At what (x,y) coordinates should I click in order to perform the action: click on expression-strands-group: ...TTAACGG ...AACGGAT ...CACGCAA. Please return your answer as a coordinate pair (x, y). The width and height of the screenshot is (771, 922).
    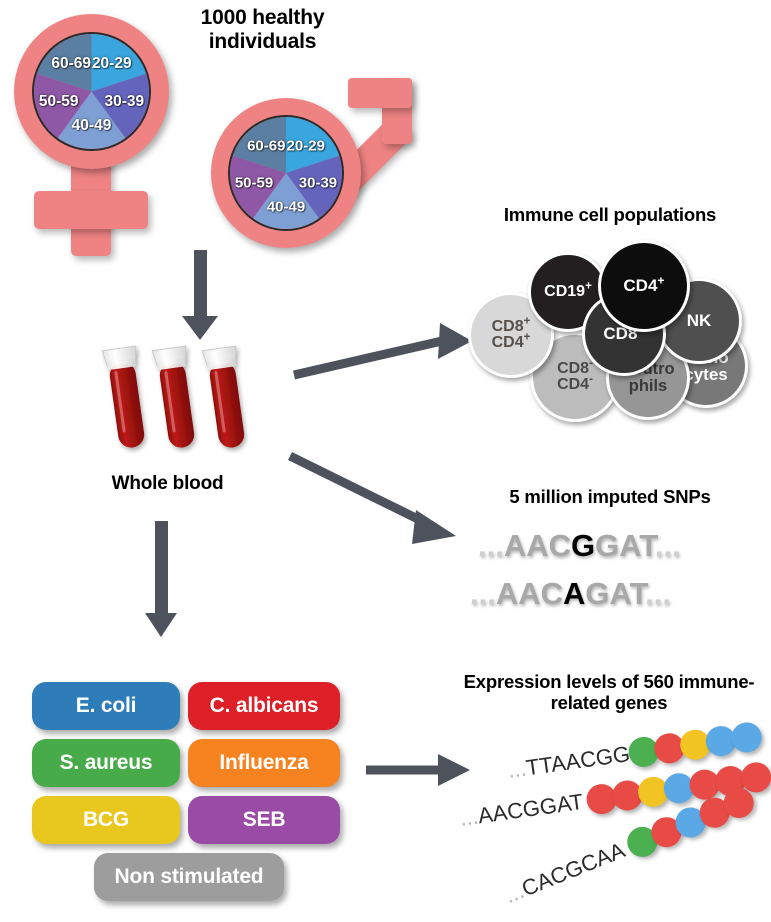
    Looking at the image, I should click on (614, 817).